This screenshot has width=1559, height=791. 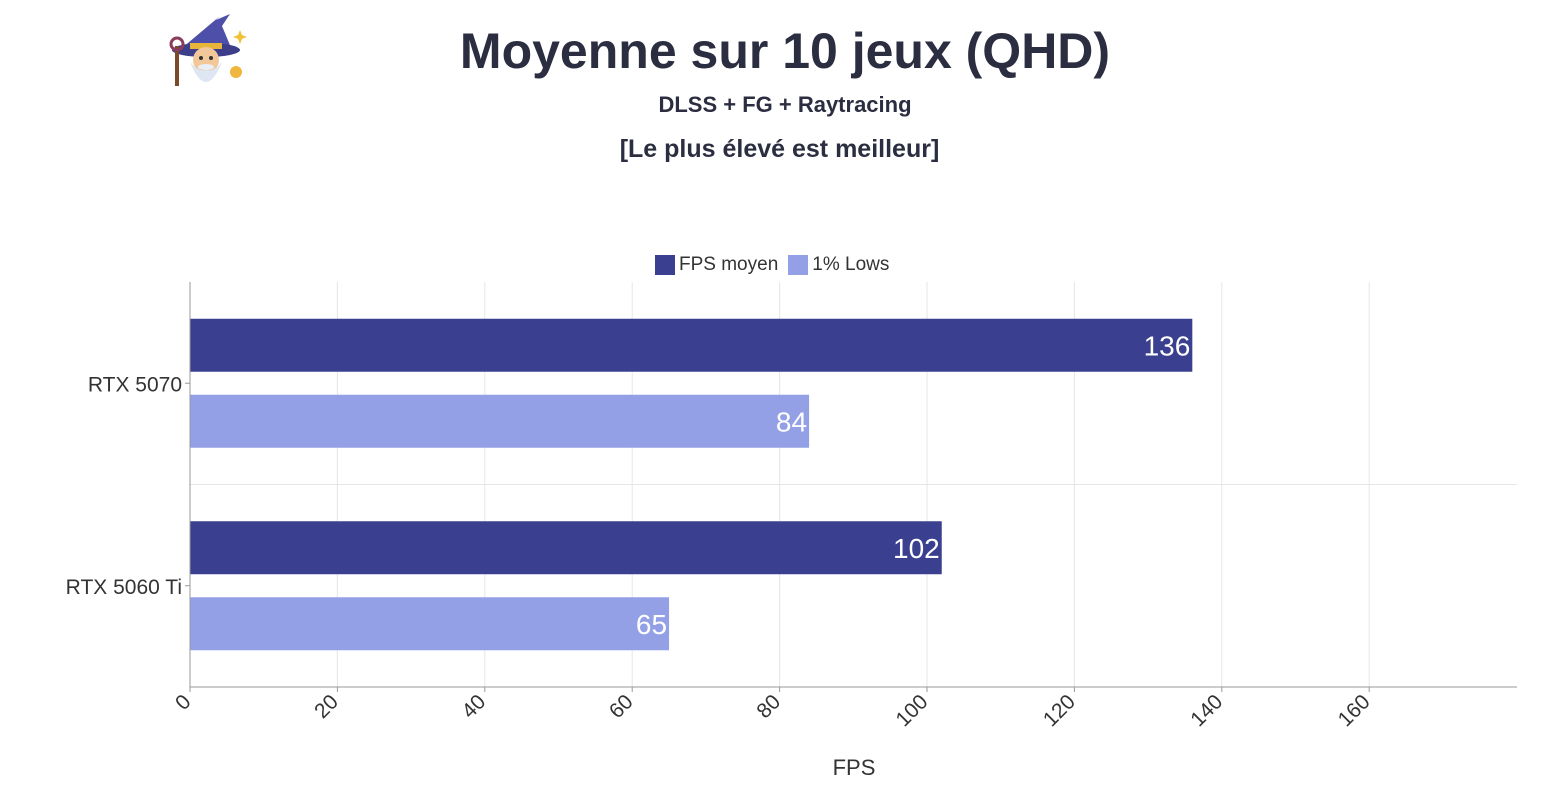 What do you see at coordinates (779, 149) in the screenshot?
I see `chart-subtitle-note: [Le plus élevé est meilleur]` at bounding box center [779, 149].